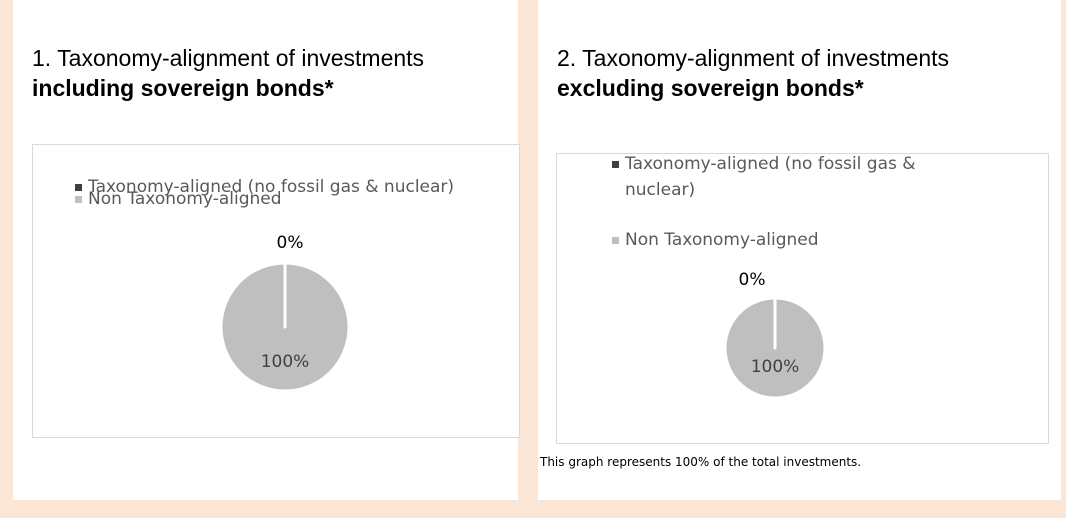 The image size is (1066, 518). I want to click on chart-subtitle: excluding sovereign bonds*, so click(710, 88).